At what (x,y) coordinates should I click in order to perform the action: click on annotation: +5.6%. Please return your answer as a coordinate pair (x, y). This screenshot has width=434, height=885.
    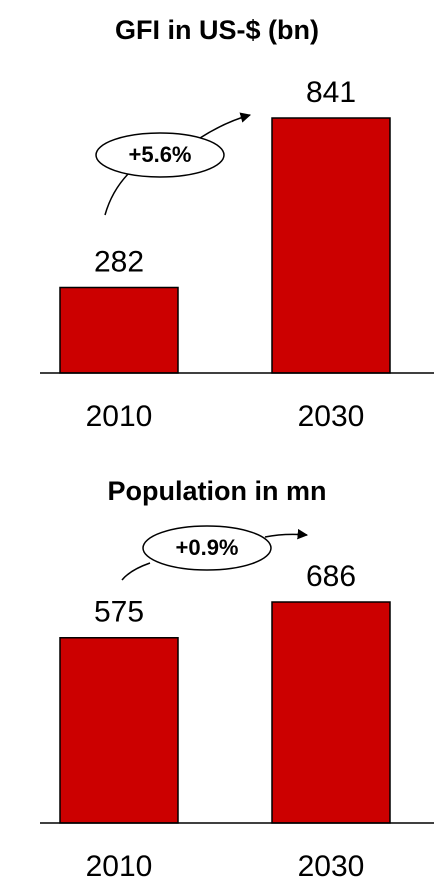
    Looking at the image, I should click on (160, 154).